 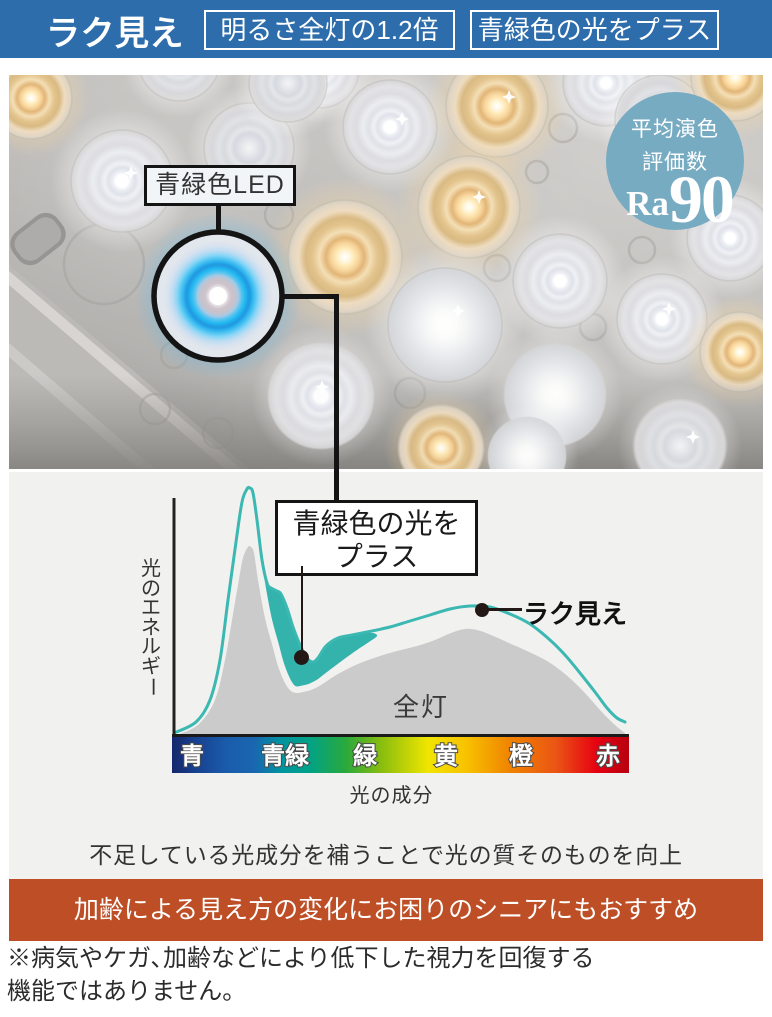 What do you see at coordinates (446, 756) in the screenshot?
I see `svg-text: 黄` at bounding box center [446, 756].